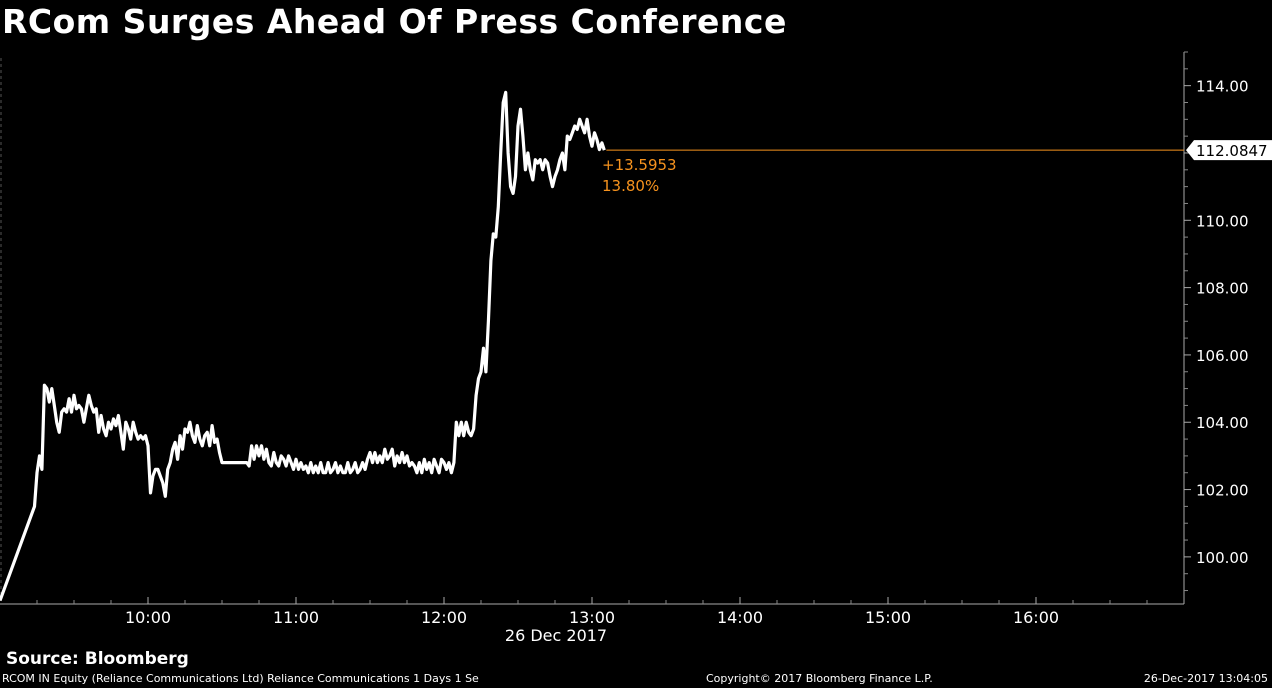  What do you see at coordinates (444, 617) in the screenshot?
I see `x-tick-label: 12:00` at bounding box center [444, 617].